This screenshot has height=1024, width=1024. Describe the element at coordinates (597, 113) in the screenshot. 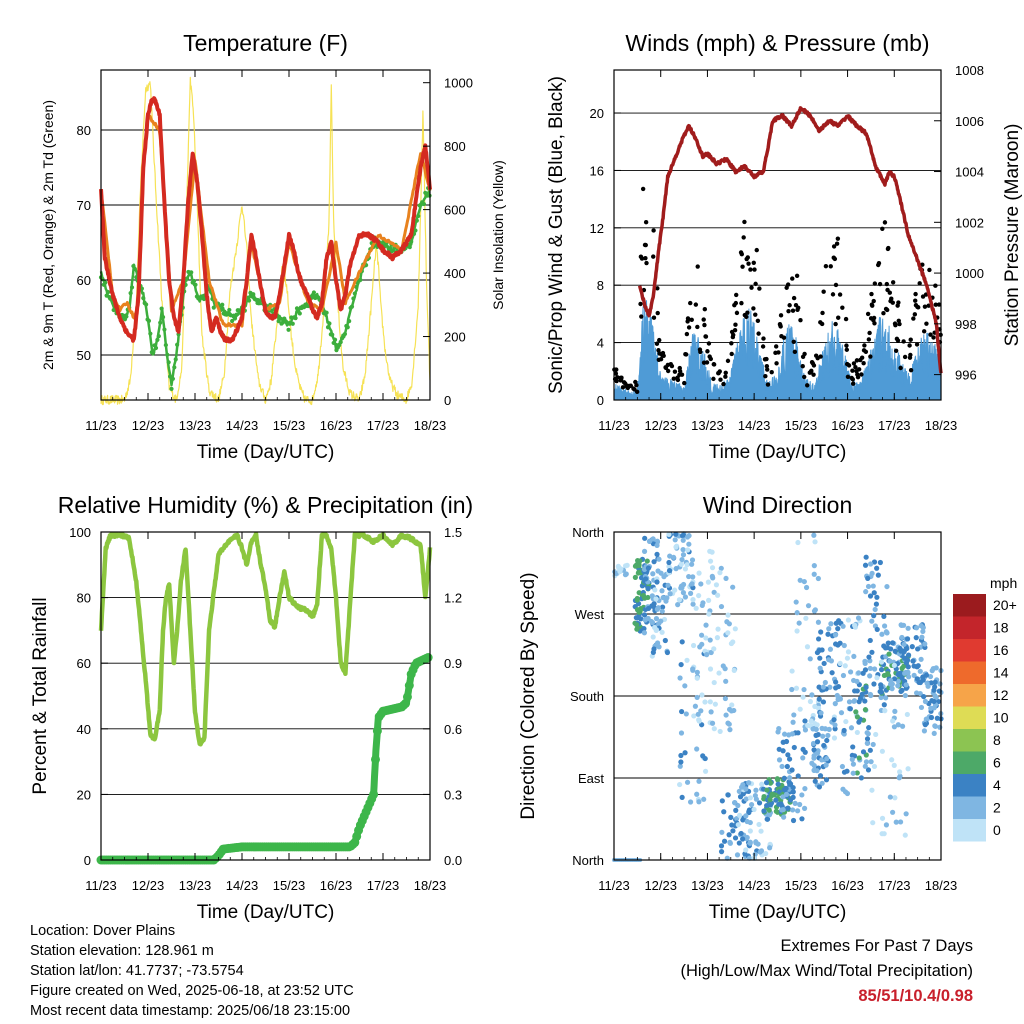

I see `y-tick-label: 20` at that location.